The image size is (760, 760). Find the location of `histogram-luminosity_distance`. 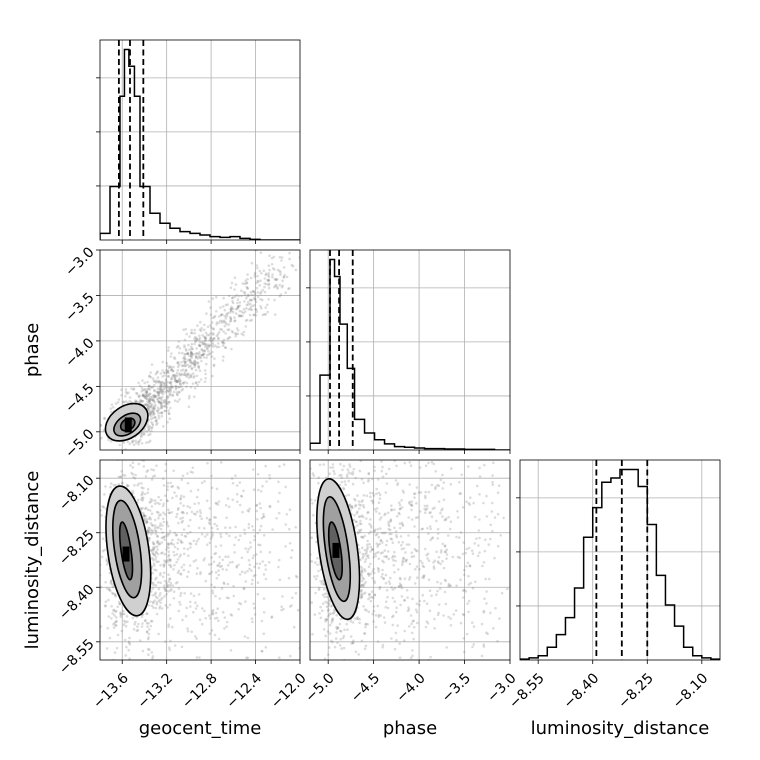

histogram-luminosity_distance is located at coordinates (620, 564).